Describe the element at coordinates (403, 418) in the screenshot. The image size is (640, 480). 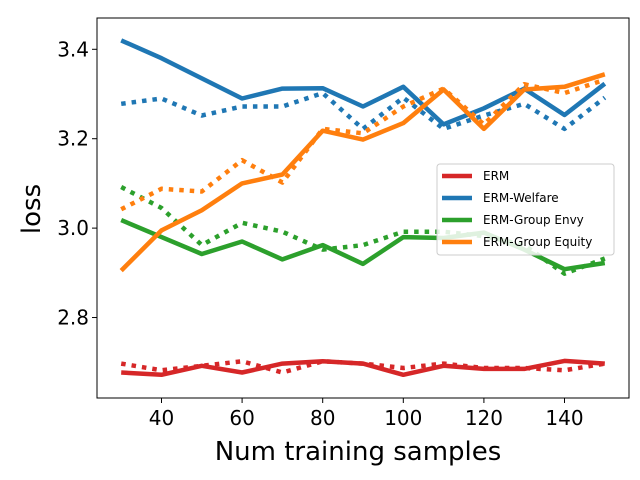
I see `x-tick-label: 100` at that location.